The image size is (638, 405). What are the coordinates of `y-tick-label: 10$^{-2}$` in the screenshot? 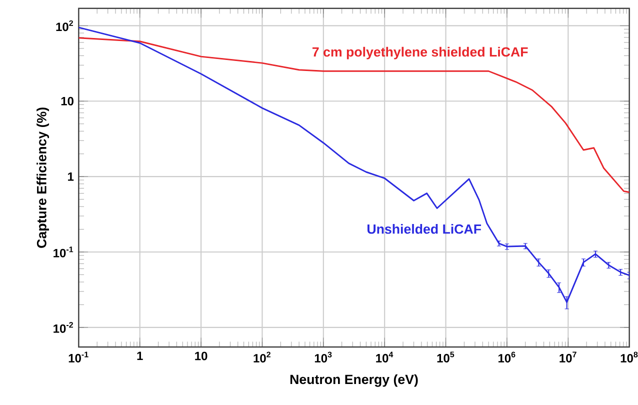 It's located at (63, 327).